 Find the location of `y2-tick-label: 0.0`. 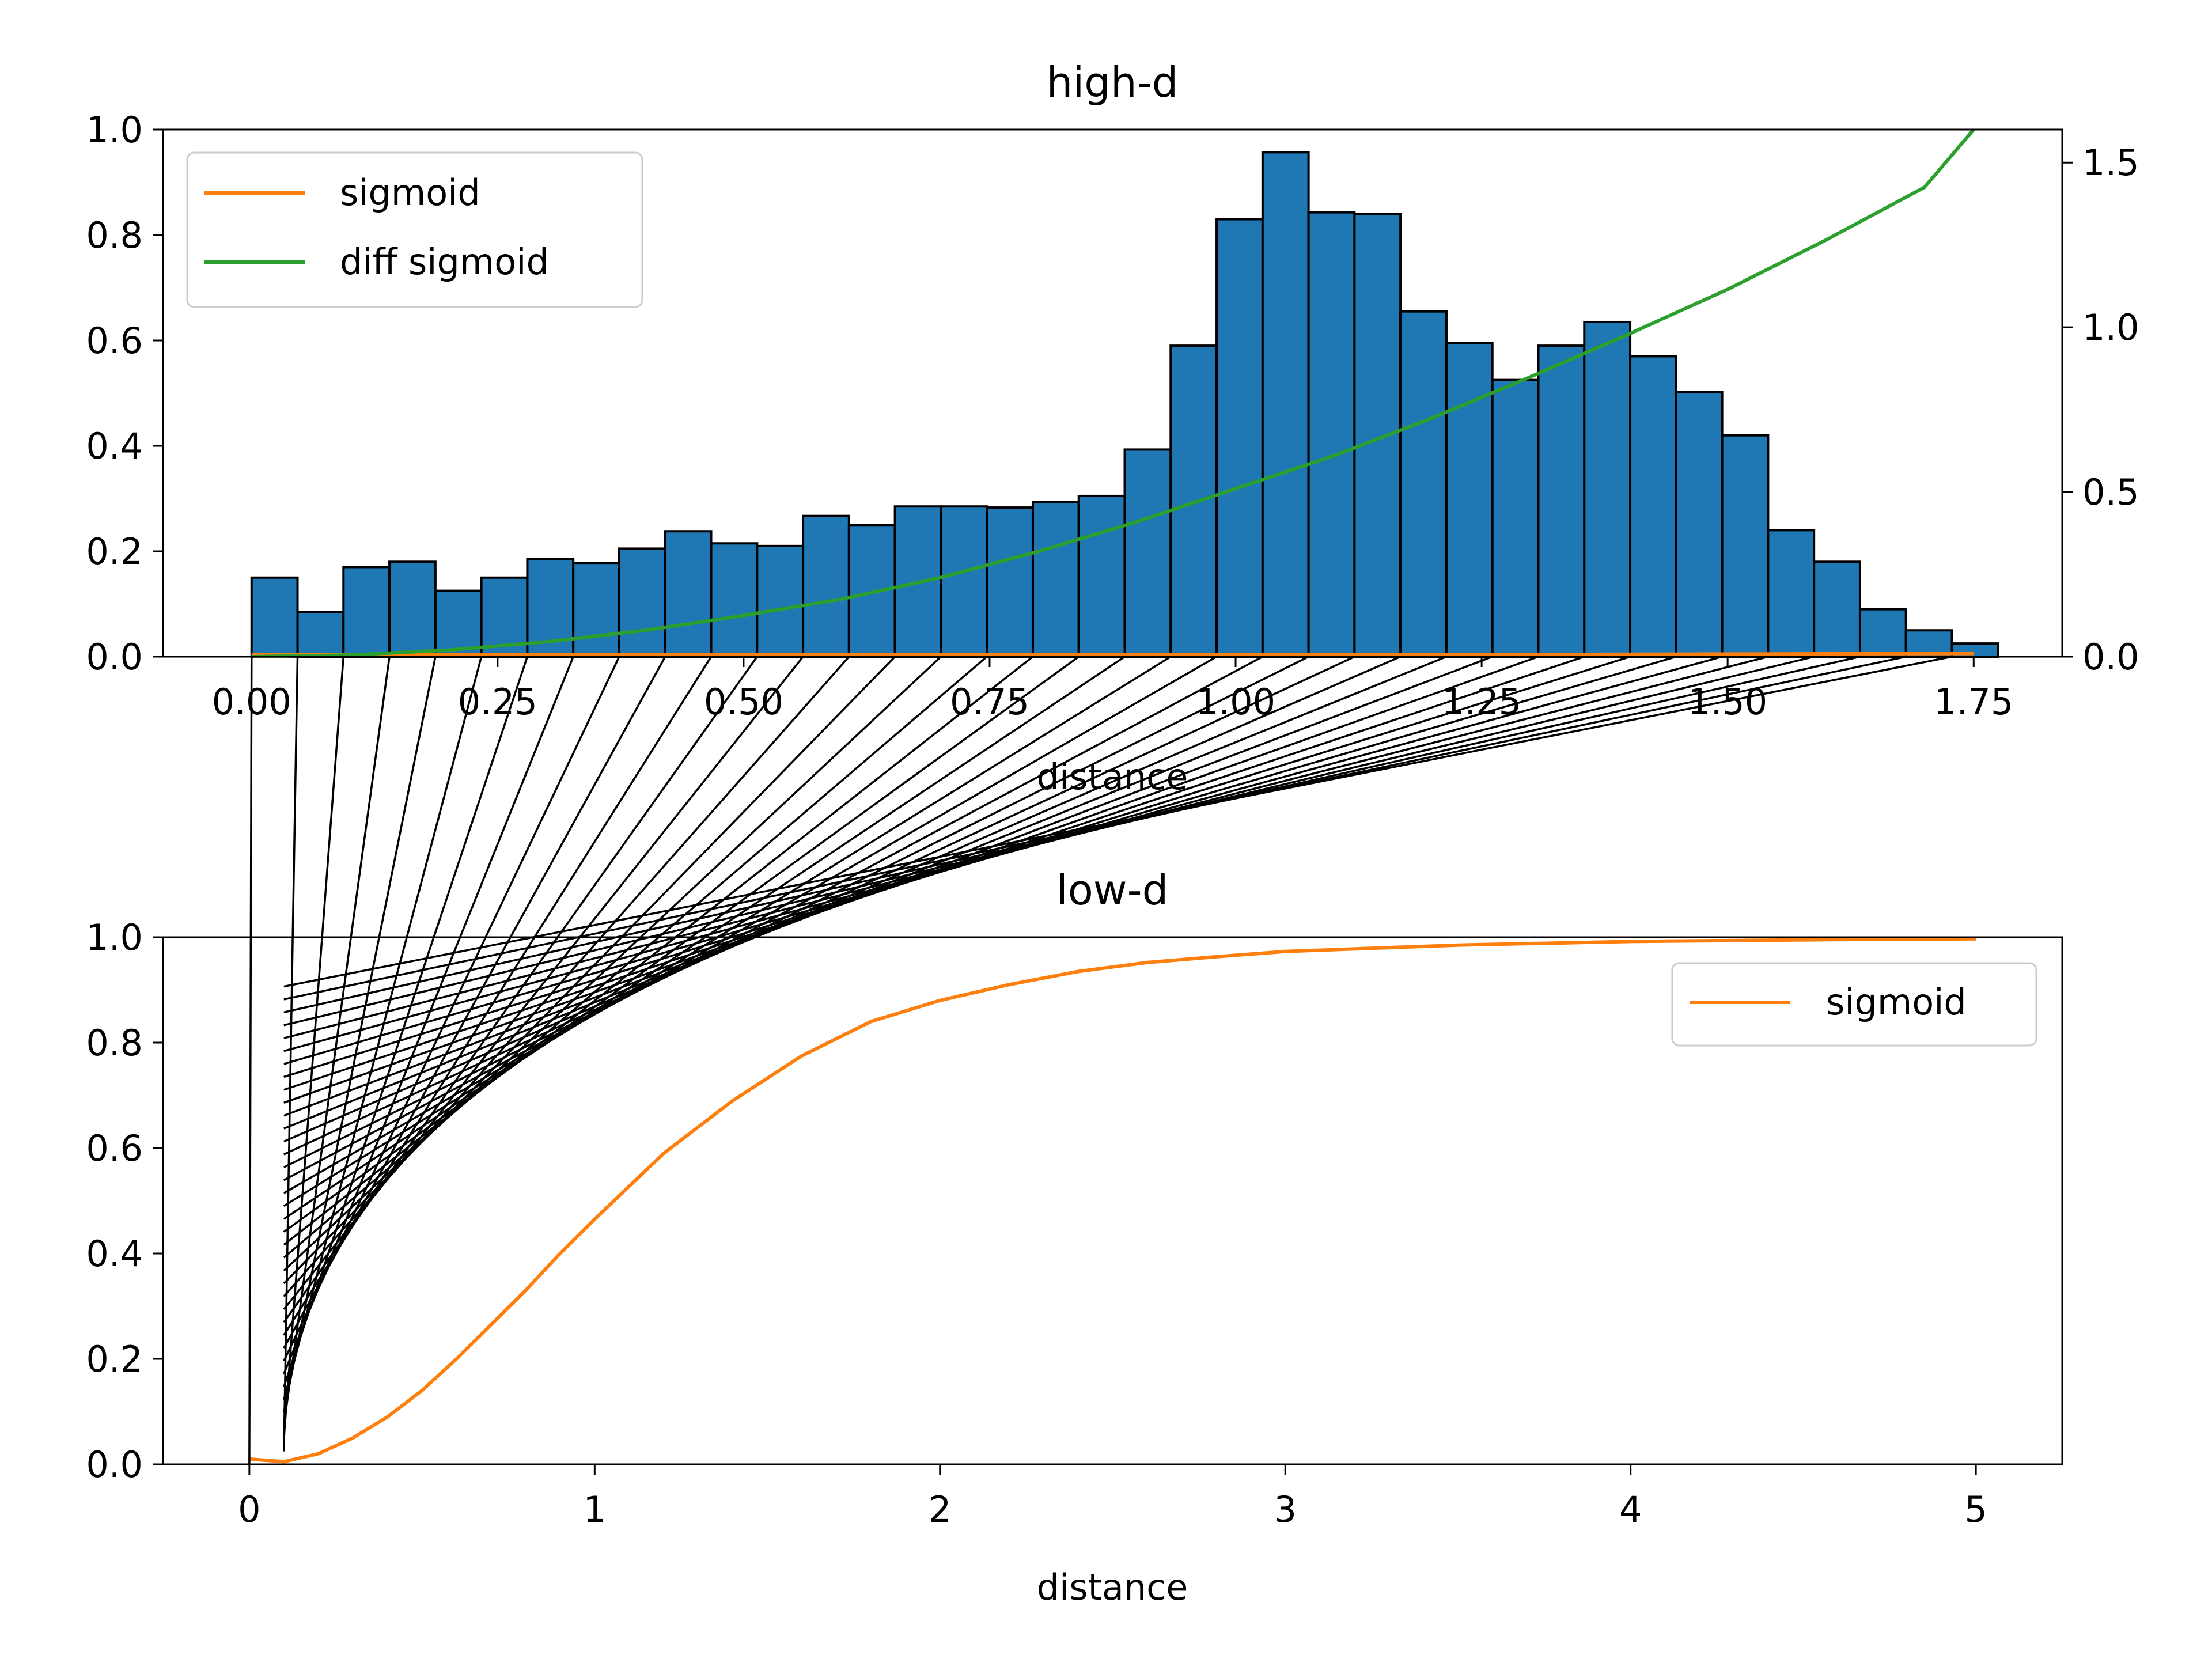

y2-tick-label: 0.0 is located at coordinates (2110, 657).